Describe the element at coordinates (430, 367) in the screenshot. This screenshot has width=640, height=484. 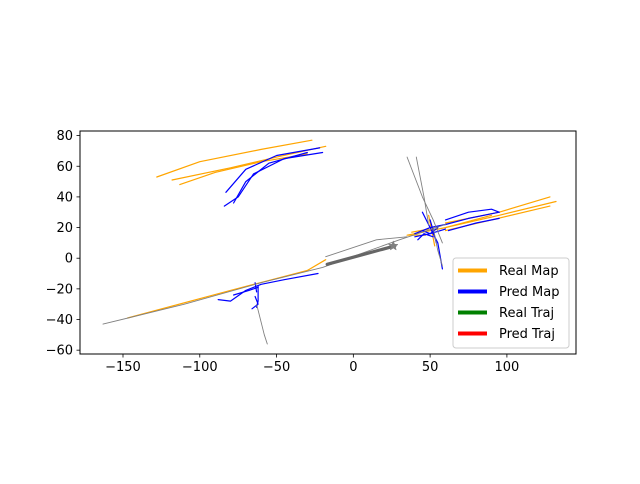
I see `x-tick-label: 50` at that location.